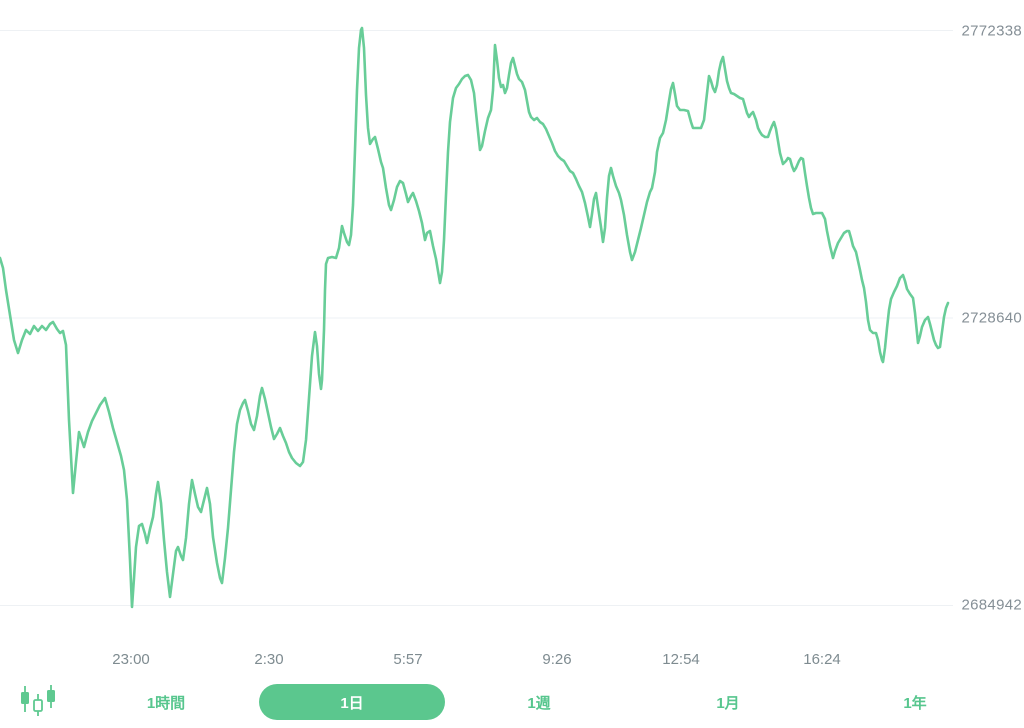  I want to click on candlestick-chart-icon, so click(38, 700).